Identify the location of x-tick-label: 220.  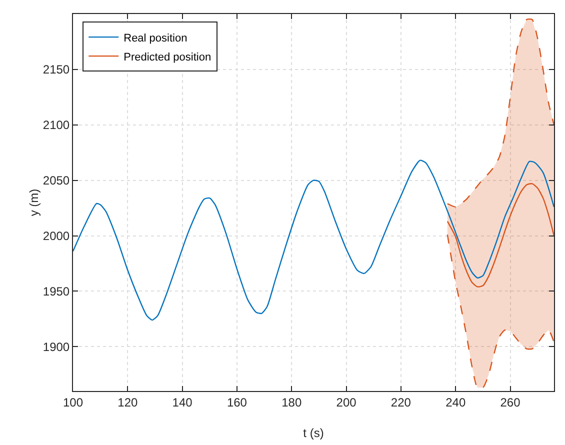
(401, 402).